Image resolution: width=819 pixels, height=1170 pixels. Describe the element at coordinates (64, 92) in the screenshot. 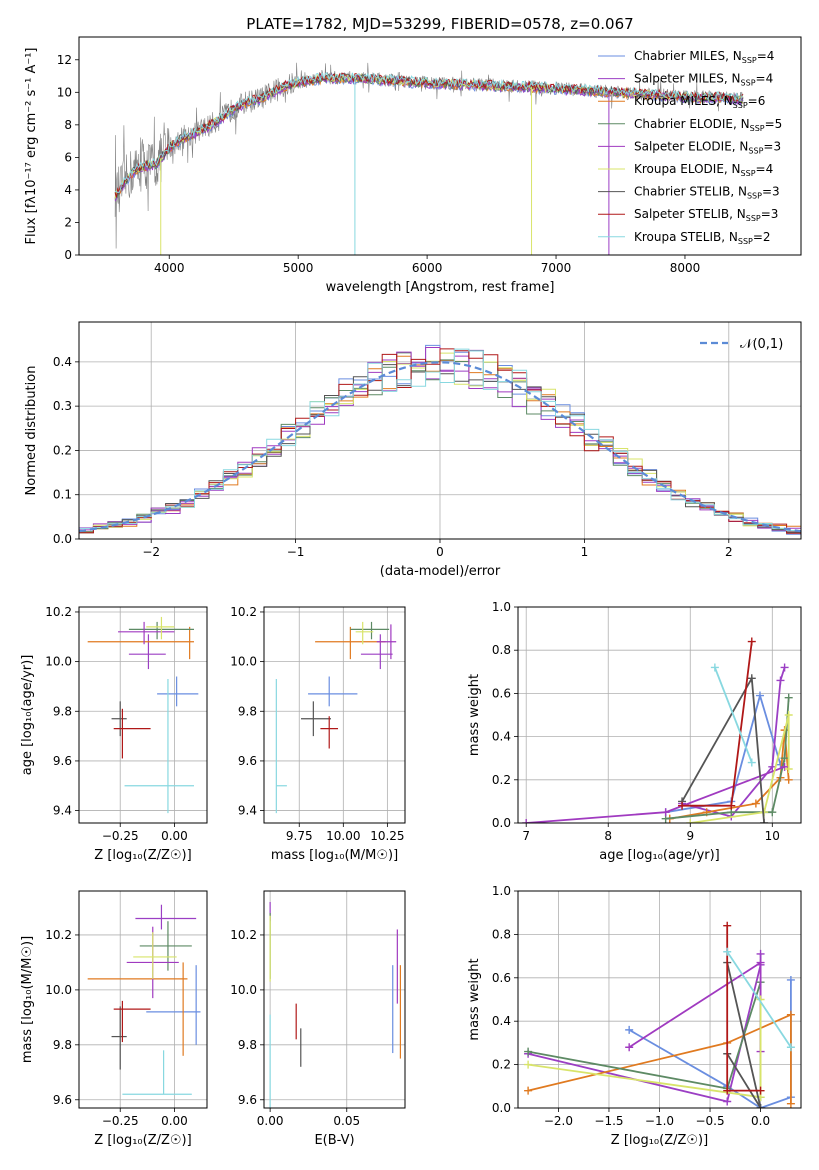

I see `y-tick-label: 10` at that location.